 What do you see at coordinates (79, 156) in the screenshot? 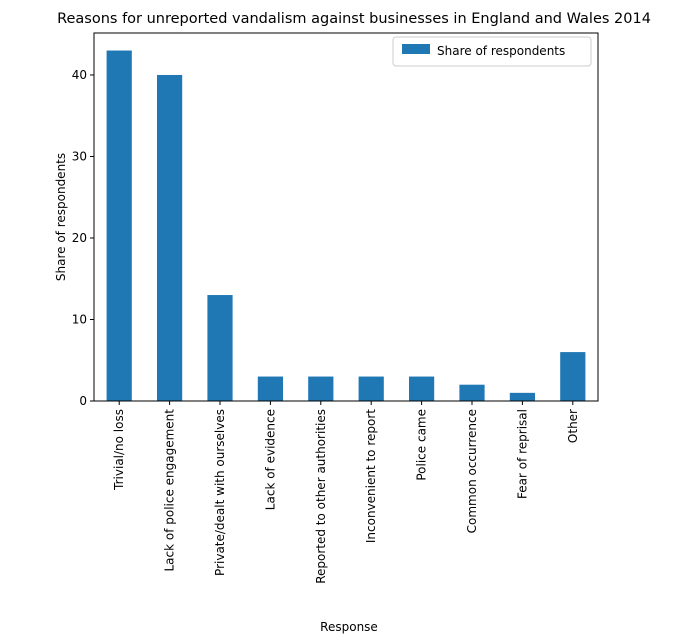
I see `y-tick-label: 30` at bounding box center [79, 156].